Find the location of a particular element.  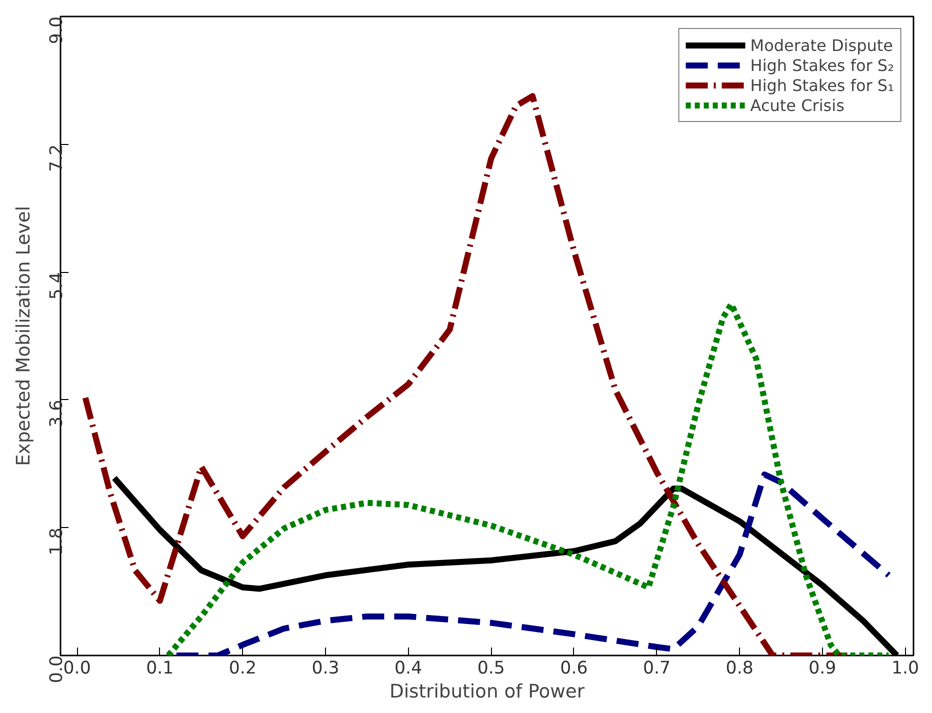

y-tick-label: 3.6 is located at coordinates (57, 414).